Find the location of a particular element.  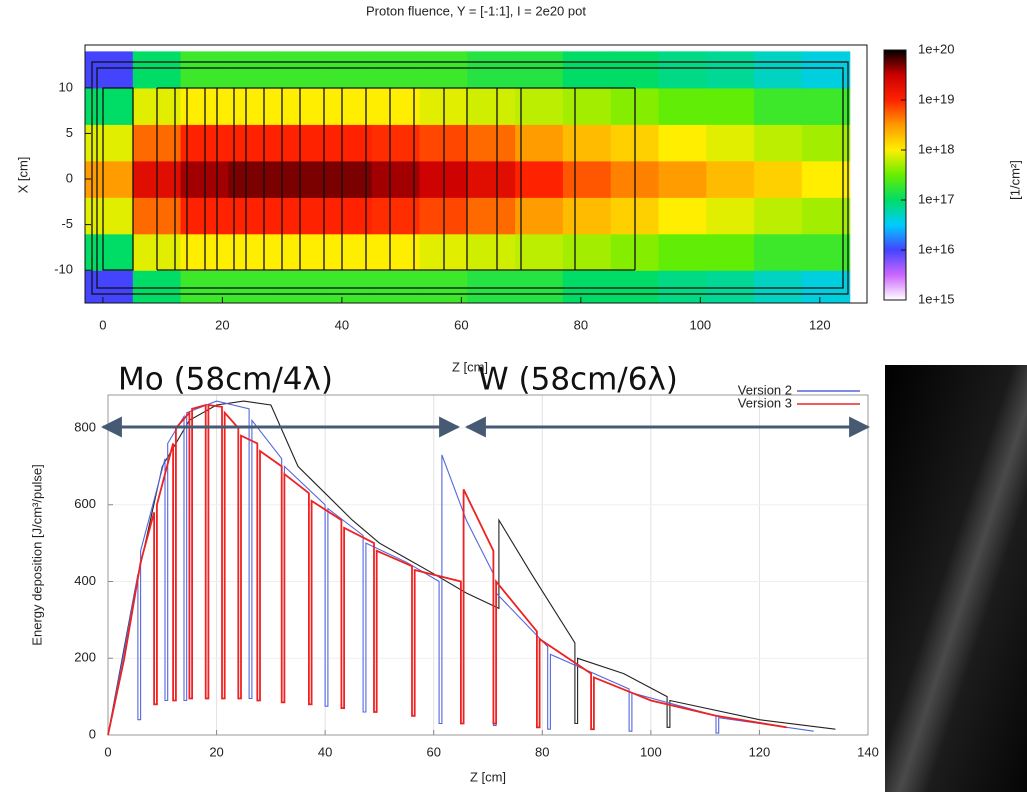

colorbar-tick-label: 1e+16 is located at coordinates (936, 248).